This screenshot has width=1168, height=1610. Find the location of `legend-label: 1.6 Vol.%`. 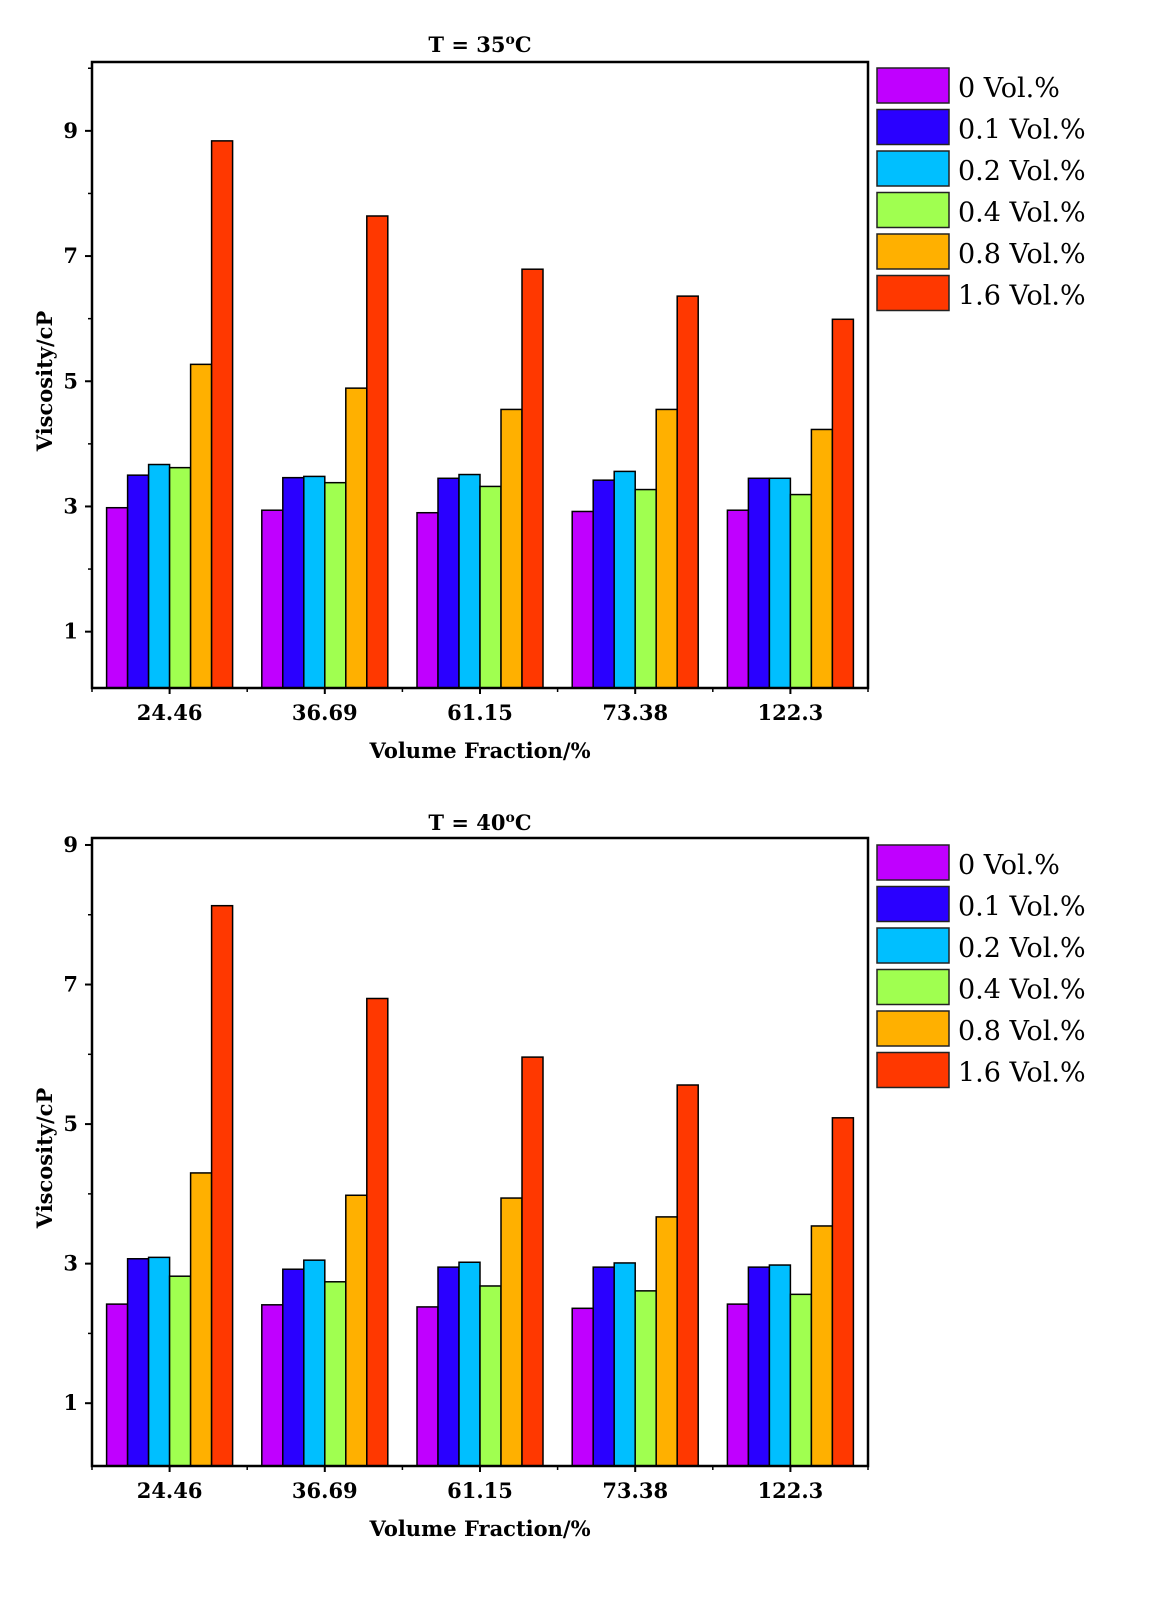

legend-label: 1.6 Vol.% is located at coordinates (1022, 1073).